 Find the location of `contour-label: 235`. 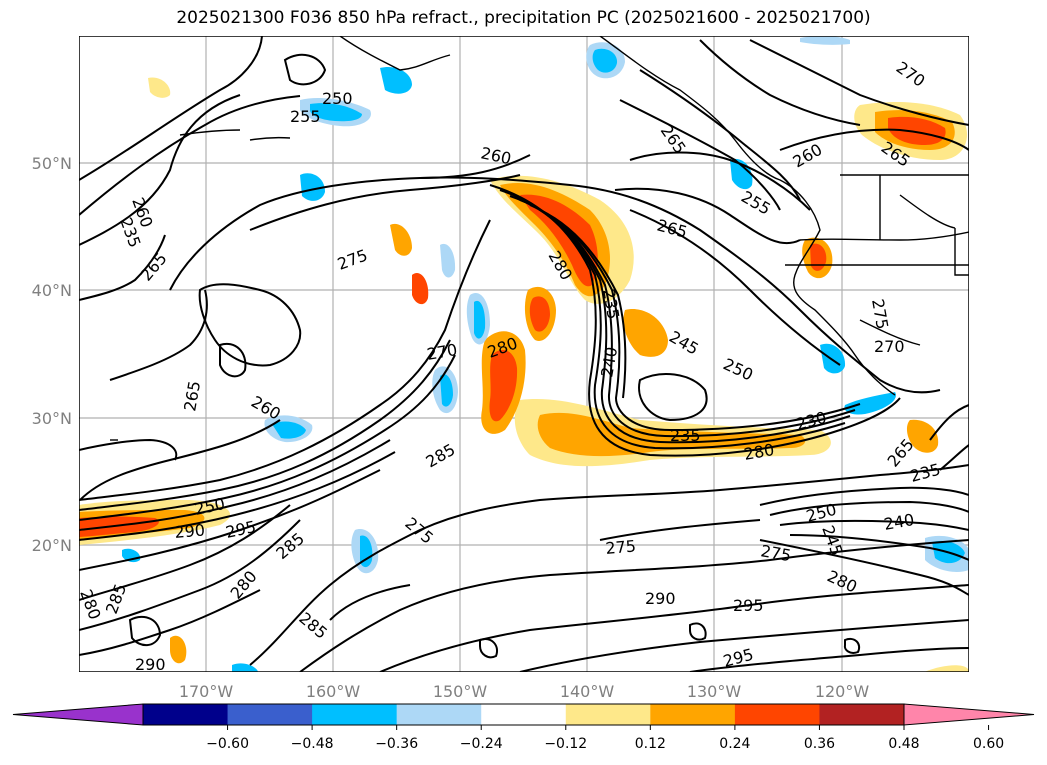

contour-label: 235 is located at coordinates (685, 435).